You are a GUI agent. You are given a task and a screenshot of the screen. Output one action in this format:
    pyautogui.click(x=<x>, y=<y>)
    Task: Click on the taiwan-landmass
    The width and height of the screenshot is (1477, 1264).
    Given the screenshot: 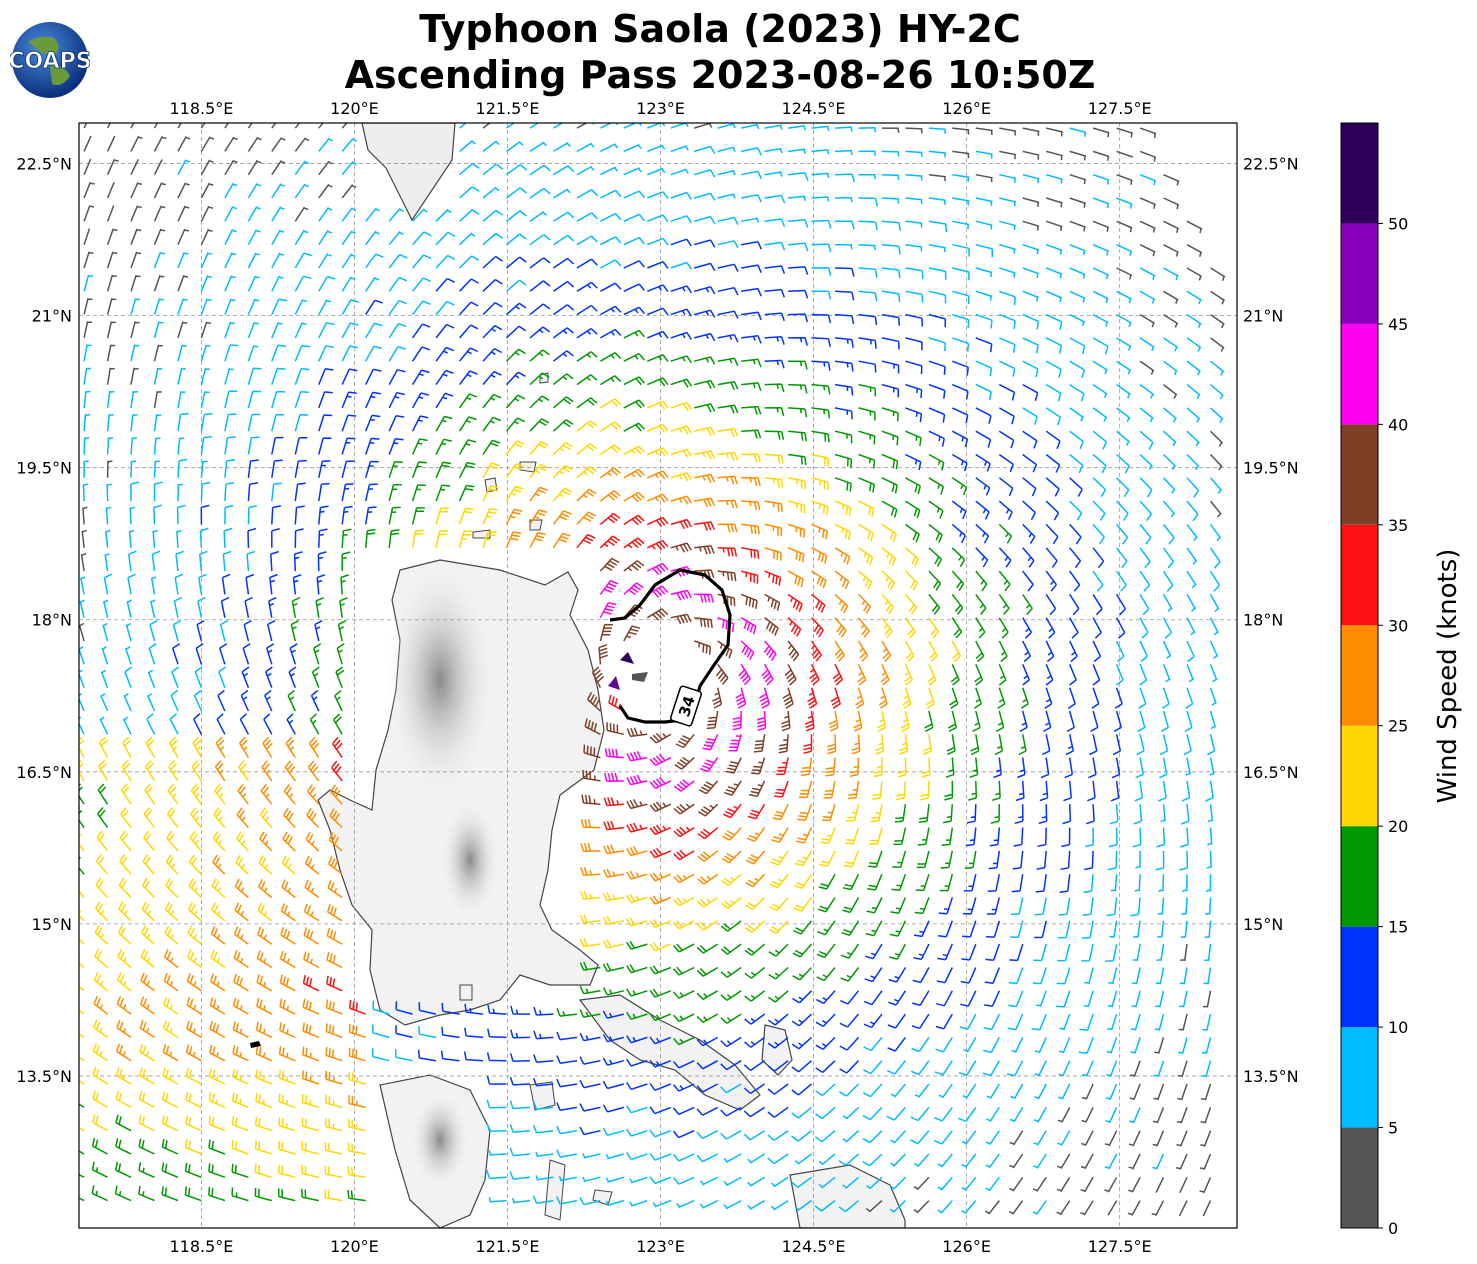 What is the action you would take?
    pyautogui.click(x=408, y=172)
    